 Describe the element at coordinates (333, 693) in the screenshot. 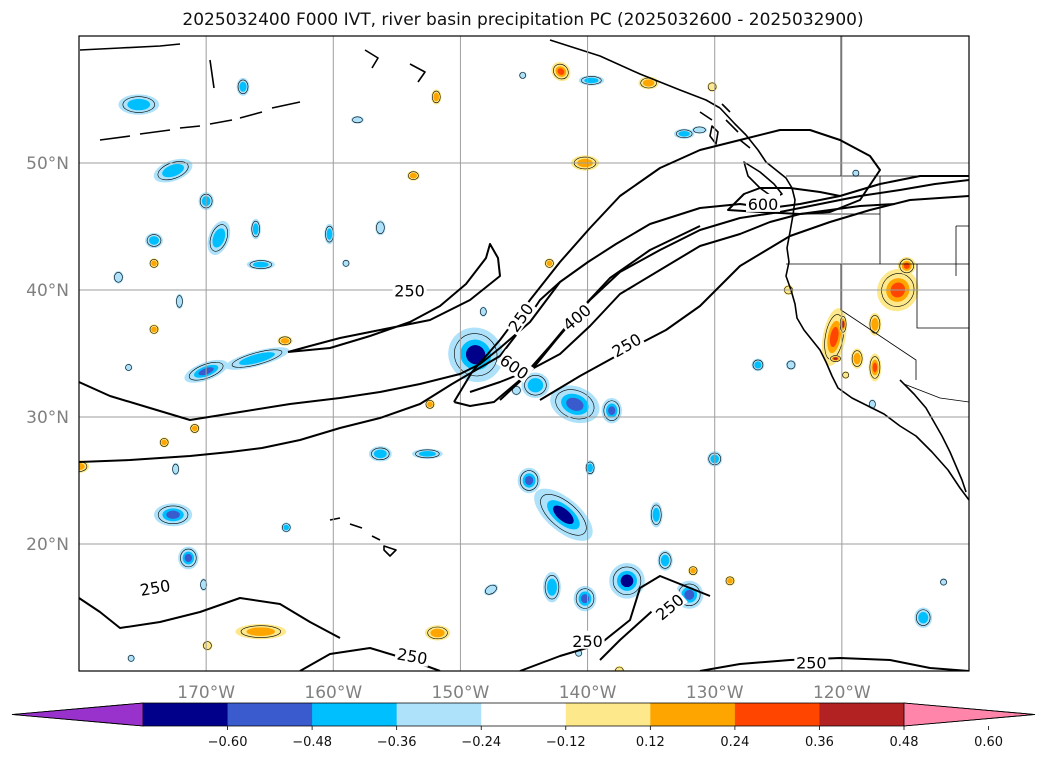

I see `longitude-label: 160°W` at that location.